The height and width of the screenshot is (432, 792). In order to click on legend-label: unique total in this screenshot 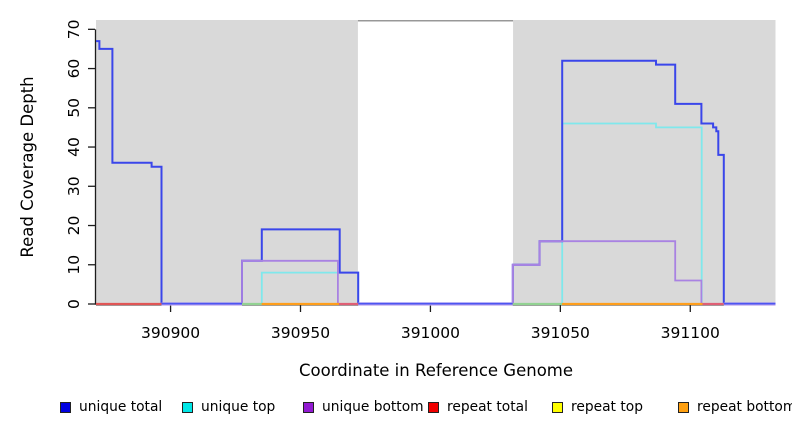, I will do `click(121, 407)`.